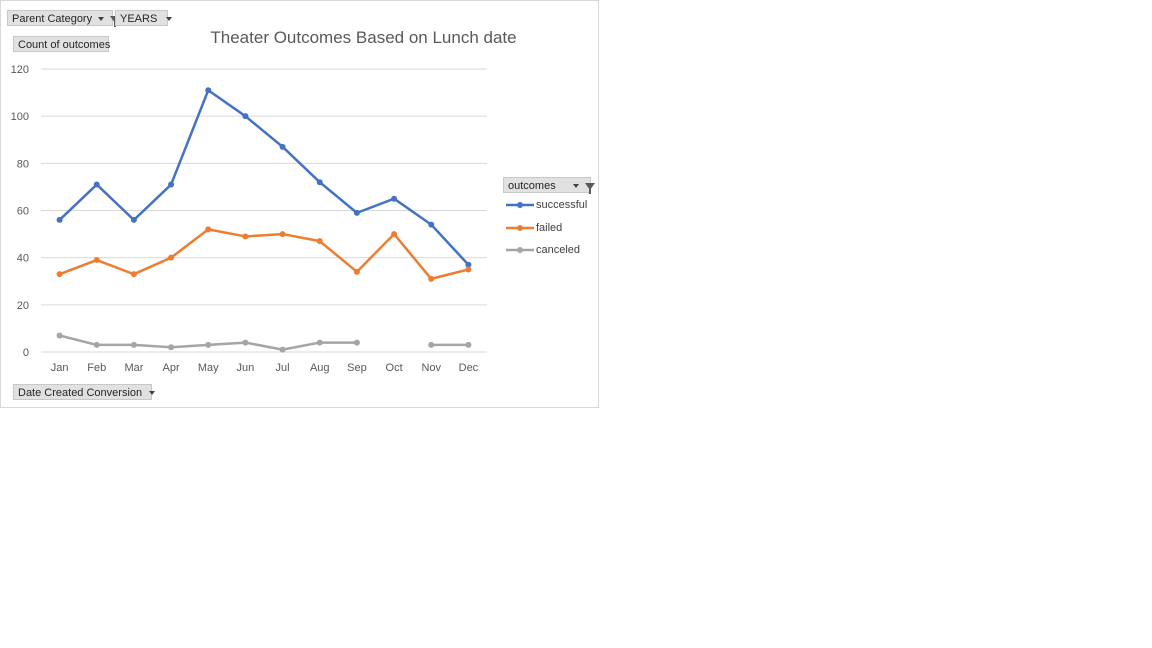  What do you see at coordinates (26, 353) in the screenshot?
I see `y-tick-label: 0` at bounding box center [26, 353].